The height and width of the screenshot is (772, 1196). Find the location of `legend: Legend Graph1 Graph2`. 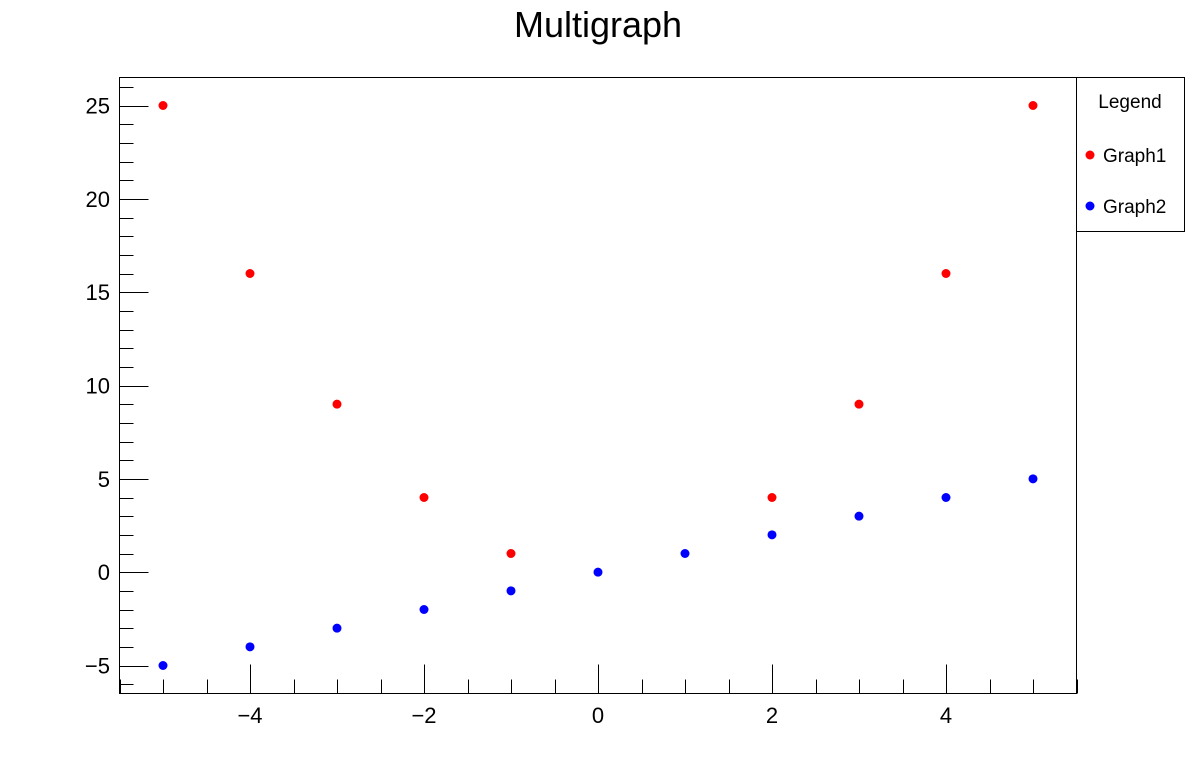

legend: Legend Graph1 Graph2 is located at coordinates (1130, 154).